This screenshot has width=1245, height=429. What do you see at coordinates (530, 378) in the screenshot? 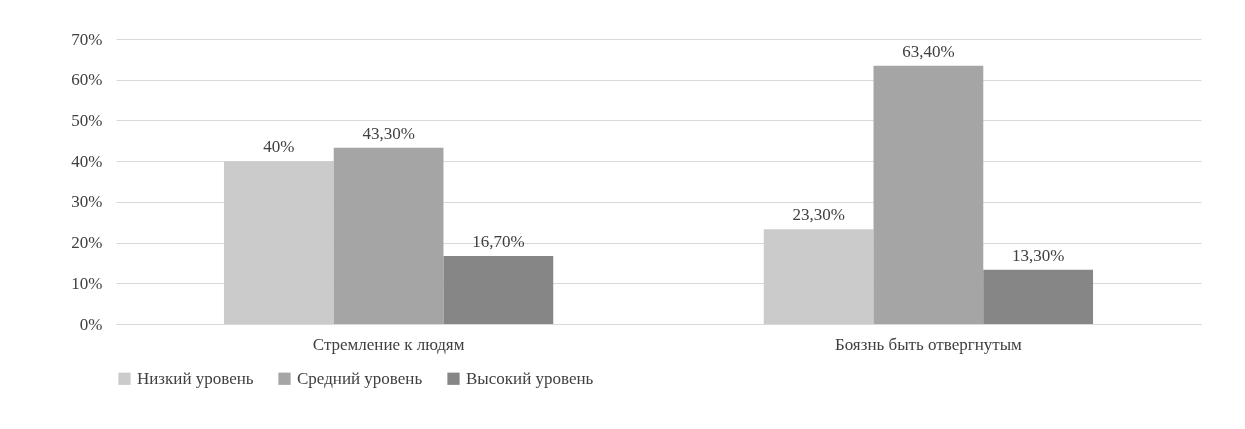
I see `legend-label: Высокий уровень` at bounding box center [530, 378].